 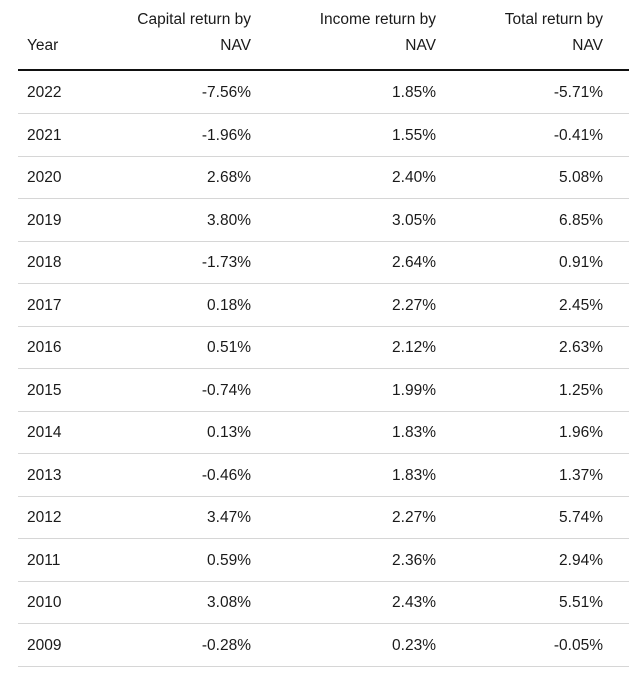 What do you see at coordinates (323, 390) in the screenshot?
I see `table-row: 2015 -0.74% 1.99% 1.25%` at bounding box center [323, 390].